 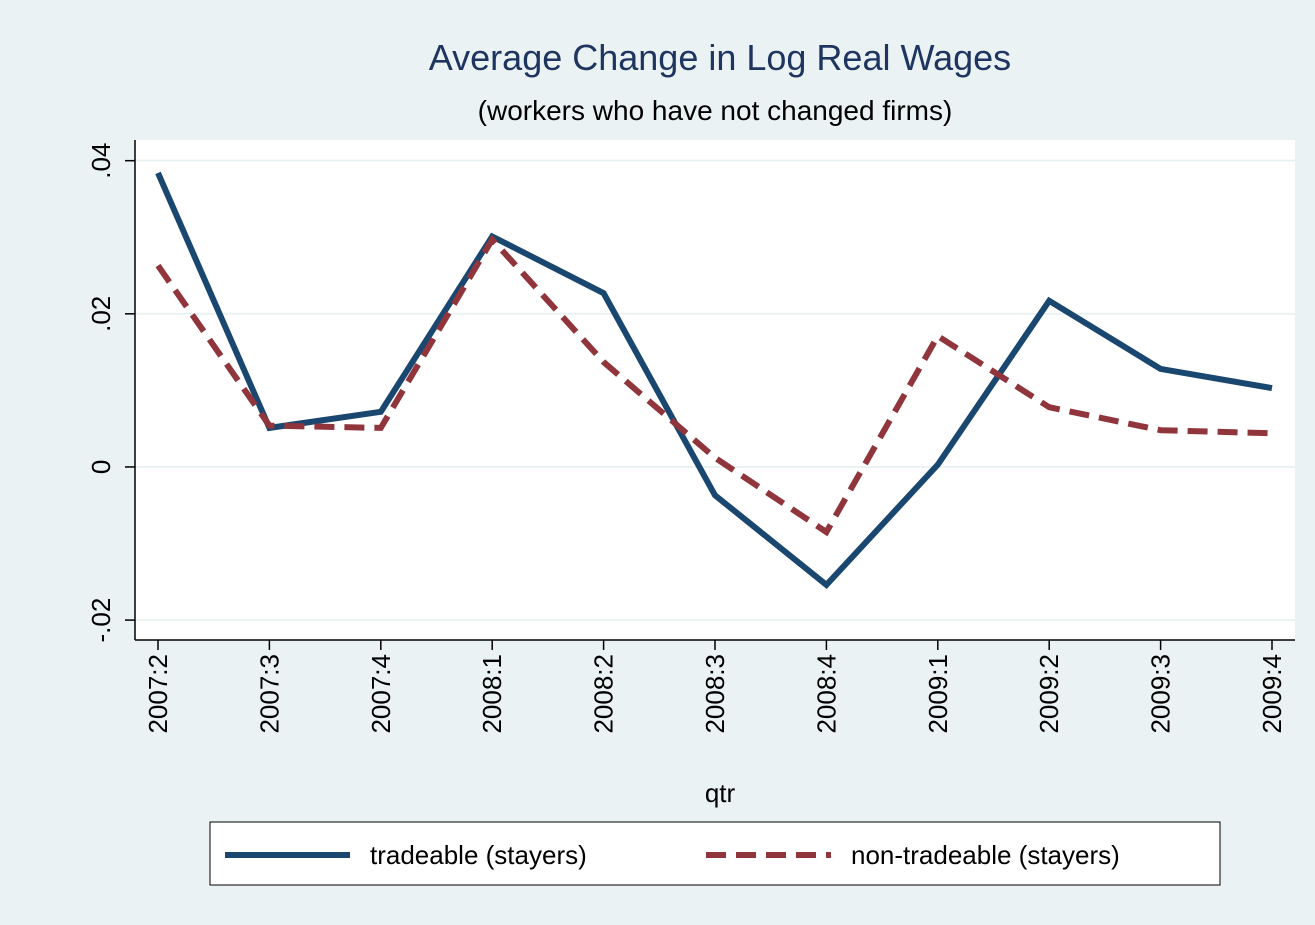 What do you see at coordinates (101, 161) in the screenshot?
I see `y-tick-label: .04` at bounding box center [101, 161].